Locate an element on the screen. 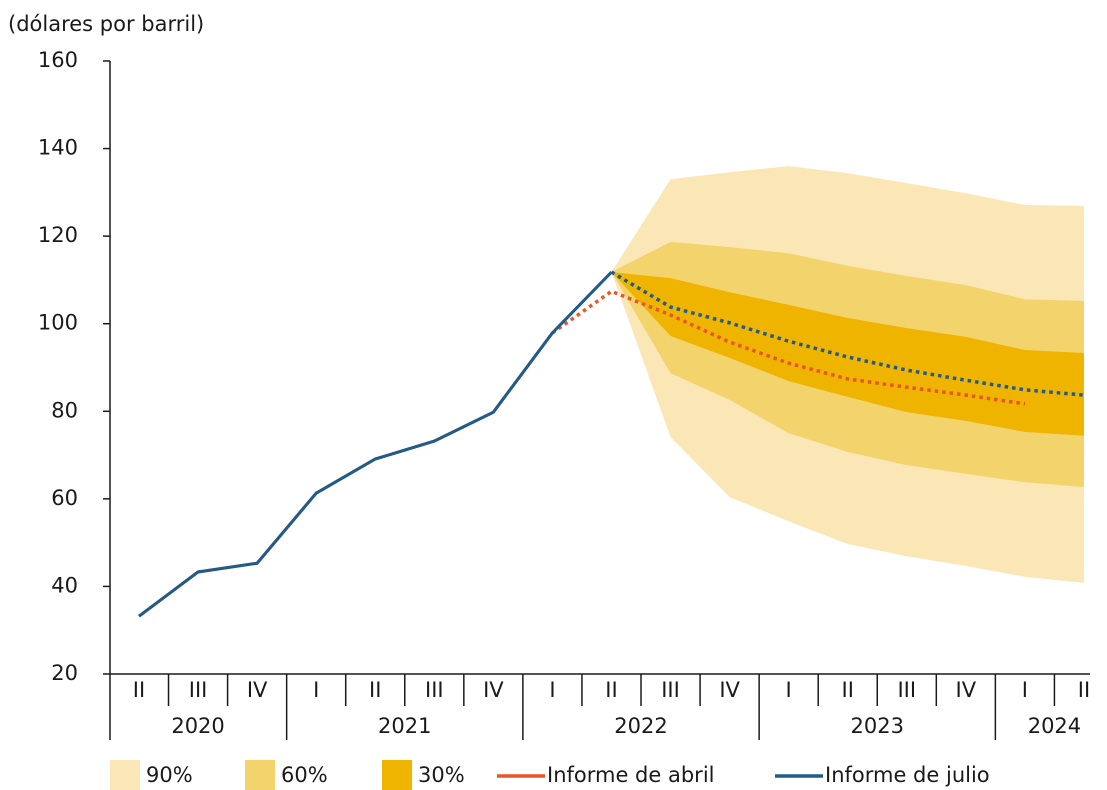 The image size is (1107, 790). legend-label: 30% is located at coordinates (441, 775).